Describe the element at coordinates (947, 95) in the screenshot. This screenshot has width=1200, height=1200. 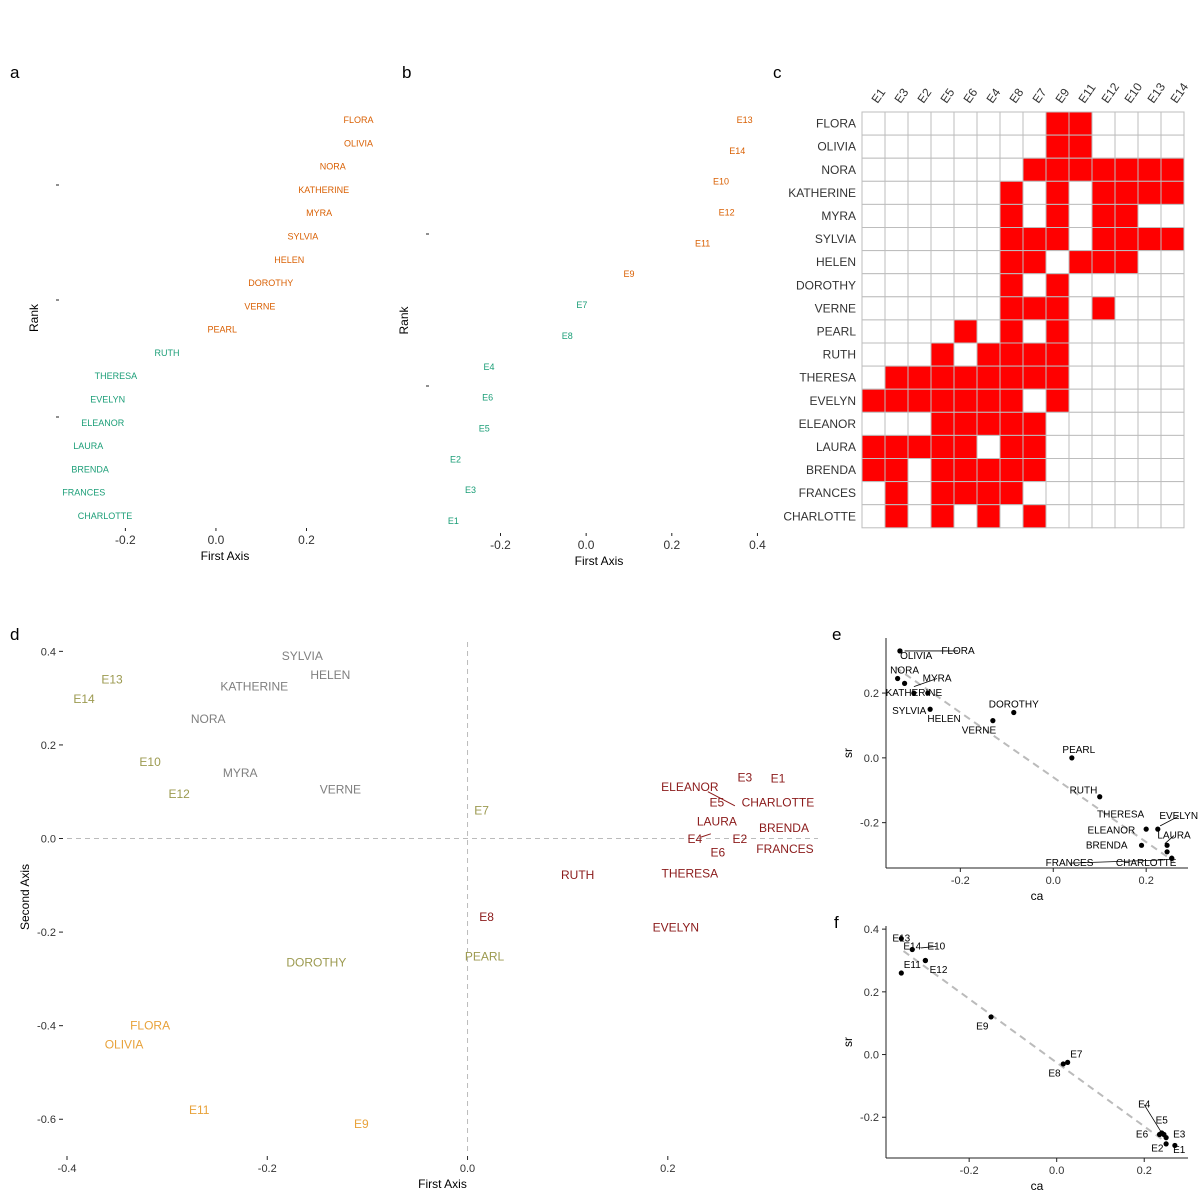
I see `col-label-e5: E5` at that location.